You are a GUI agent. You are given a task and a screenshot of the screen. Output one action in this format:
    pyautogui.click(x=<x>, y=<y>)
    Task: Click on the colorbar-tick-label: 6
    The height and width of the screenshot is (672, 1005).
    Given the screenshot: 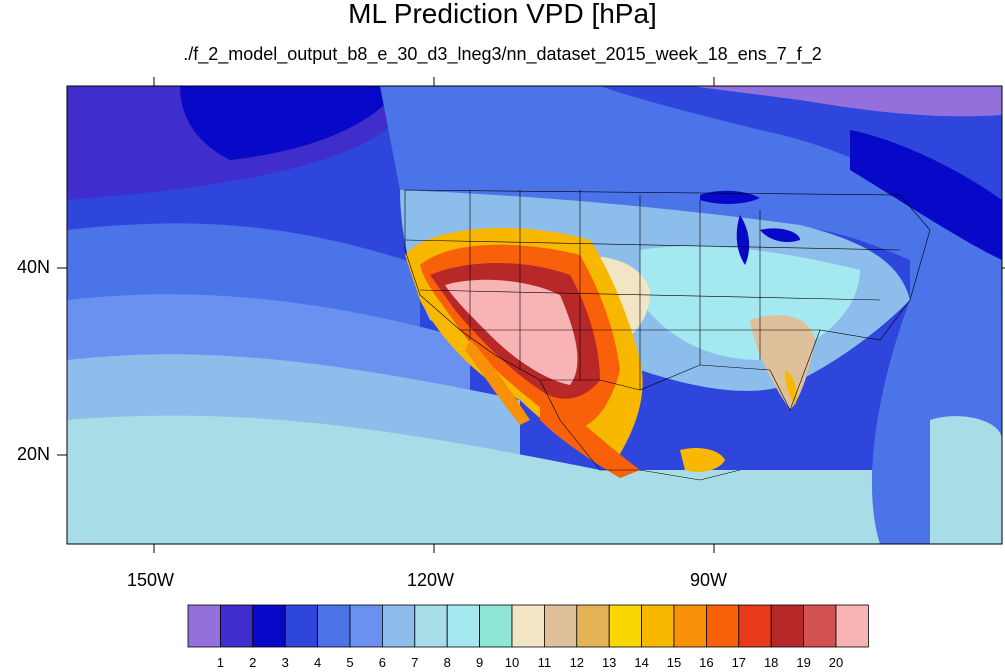 What is the action you would take?
    pyautogui.click(x=382, y=662)
    